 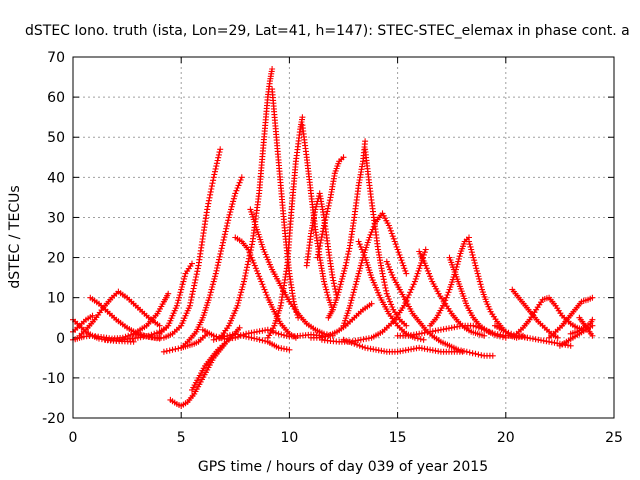 I want to click on x-tick-label: 25, so click(x=614, y=438).